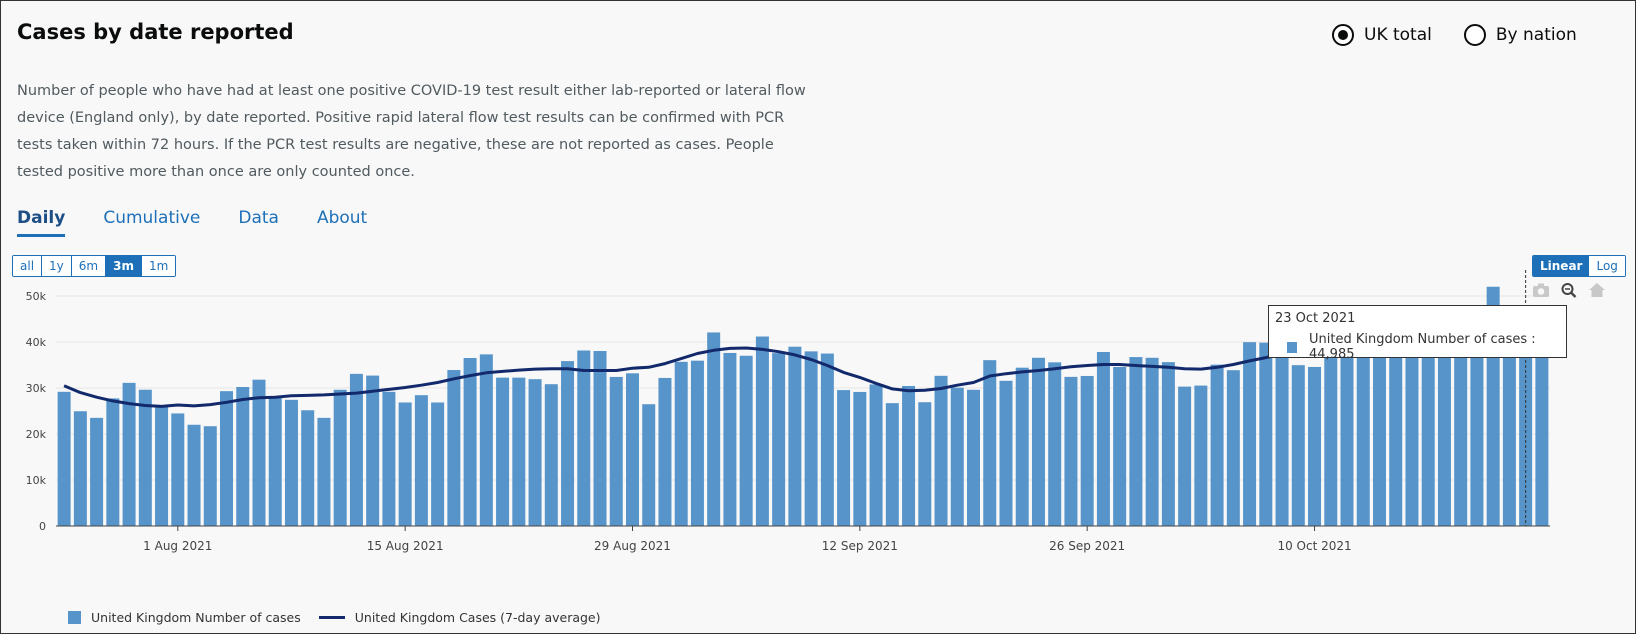 The width and height of the screenshot is (1636, 634). What do you see at coordinates (124, 266) in the screenshot?
I see `range-3m-button: 3m` at bounding box center [124, 266].